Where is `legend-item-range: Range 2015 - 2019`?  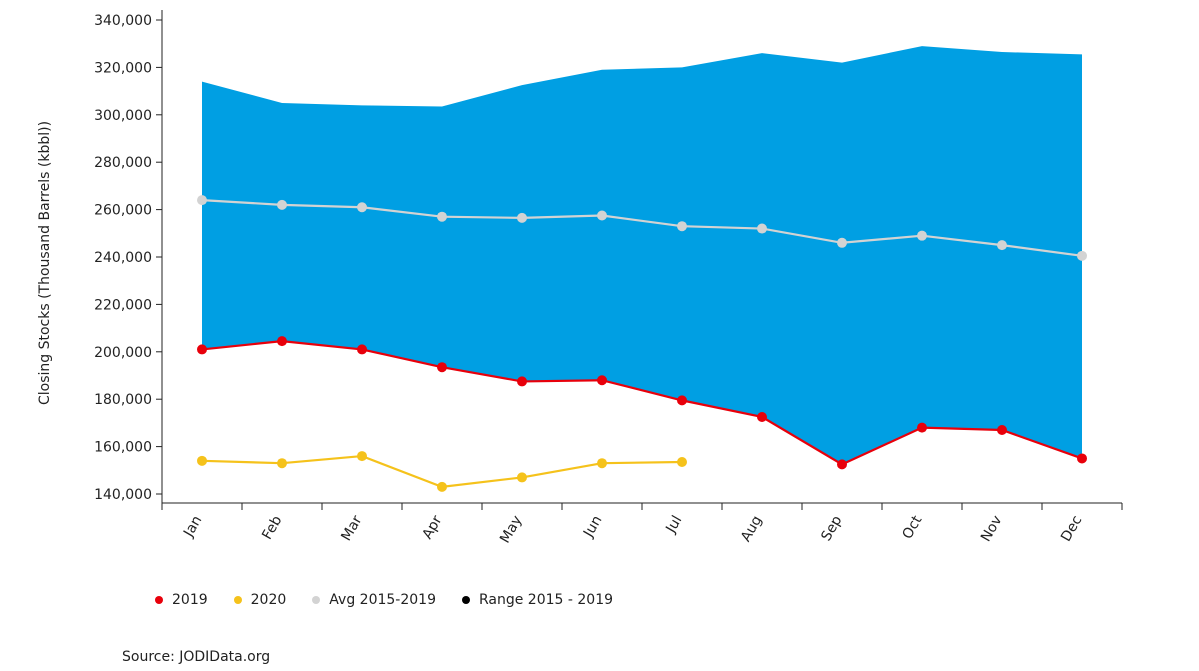 legend-item-range: Range 2015 - 2019 is located at coordinates (537, 600).